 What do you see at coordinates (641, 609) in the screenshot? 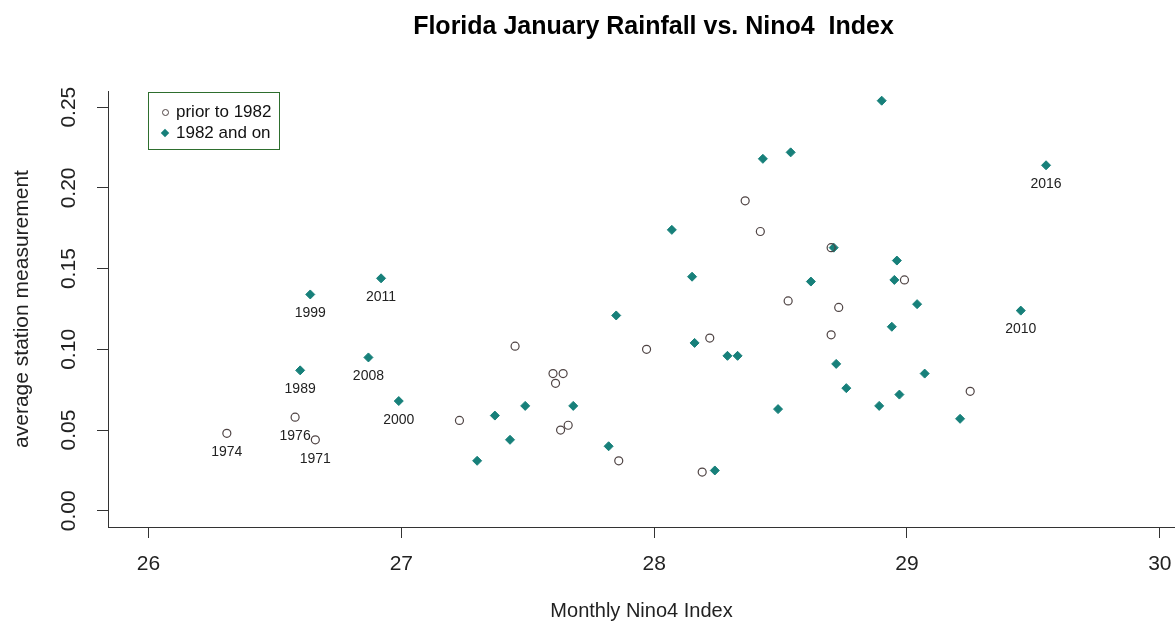
I see `x-axis-title: Monthly Nino4 Index` at bounding box center [641, 609].